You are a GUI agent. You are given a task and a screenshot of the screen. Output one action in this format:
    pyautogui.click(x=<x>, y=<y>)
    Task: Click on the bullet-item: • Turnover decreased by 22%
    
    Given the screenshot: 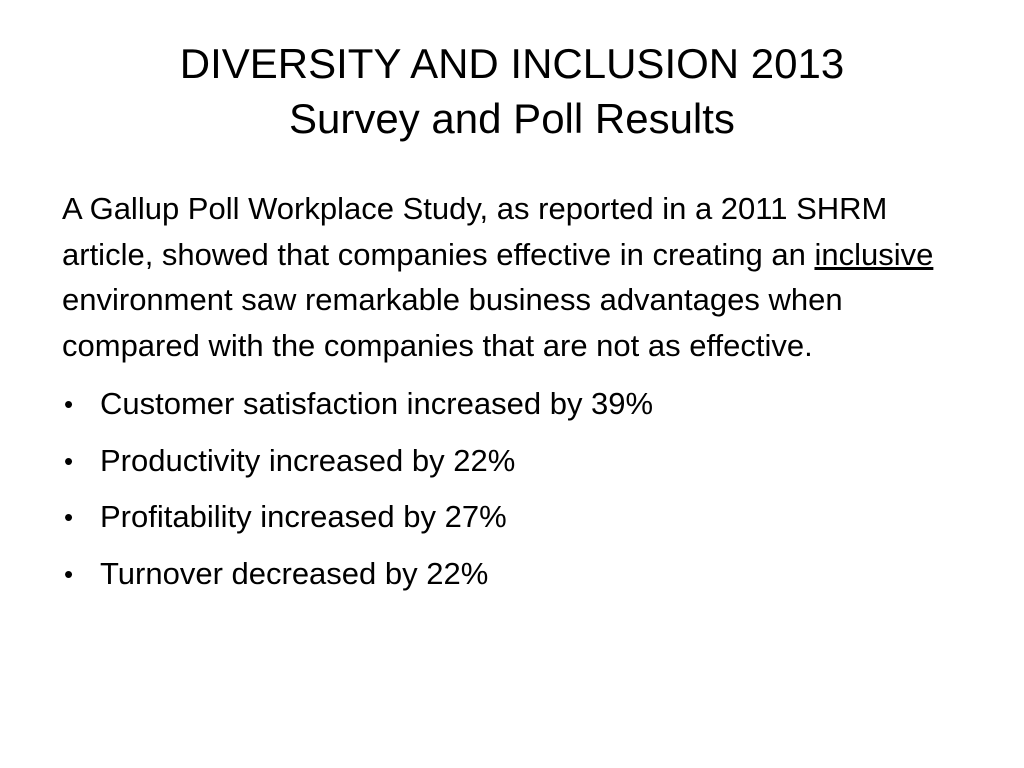 What is the action you would take?
    pyautogui.click(x=507, y=574)
    